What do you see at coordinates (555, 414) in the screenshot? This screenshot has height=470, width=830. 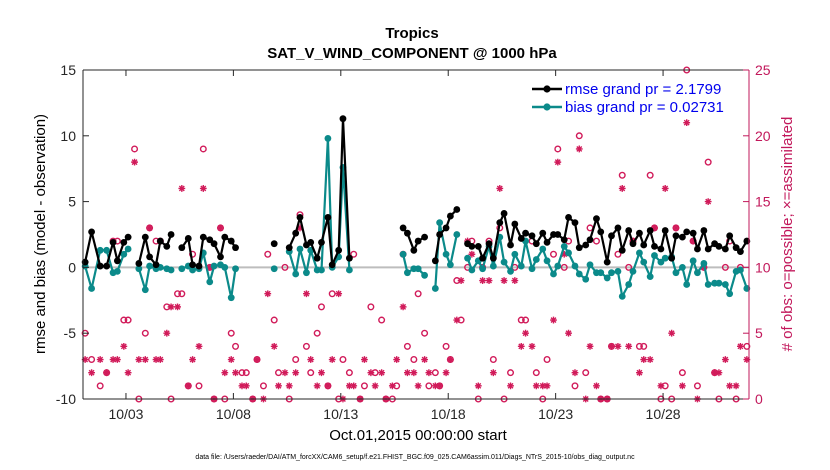 I see `x-tick-label: 10/23` at bounding box center [555, 414].